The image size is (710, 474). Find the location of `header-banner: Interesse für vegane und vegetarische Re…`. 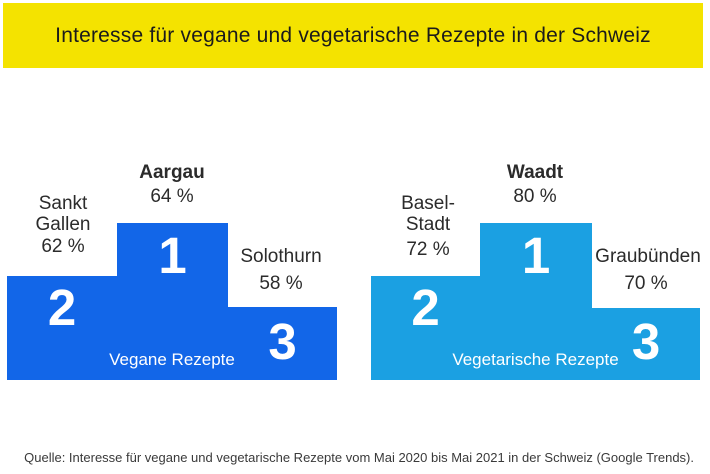

header-banner: Interesse für vegane und vegetarische Re… is located at coordinates (353, 35).